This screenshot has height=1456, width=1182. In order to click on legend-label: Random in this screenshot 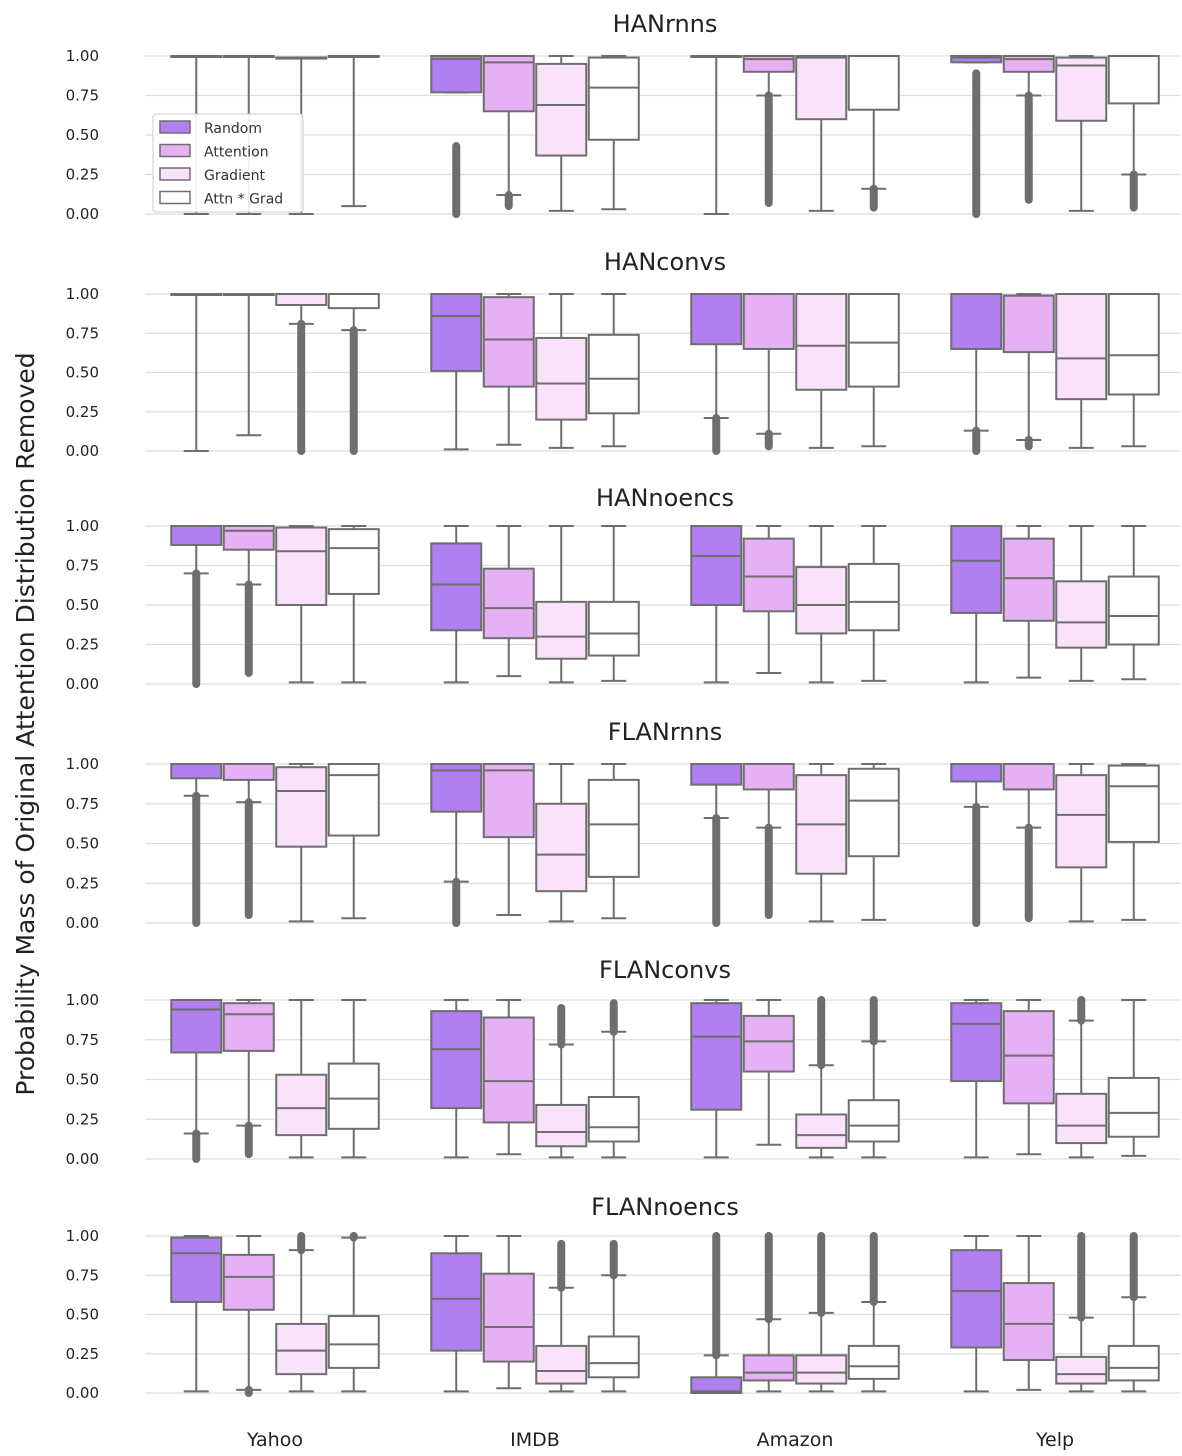, I will do `click(233, 129)`.